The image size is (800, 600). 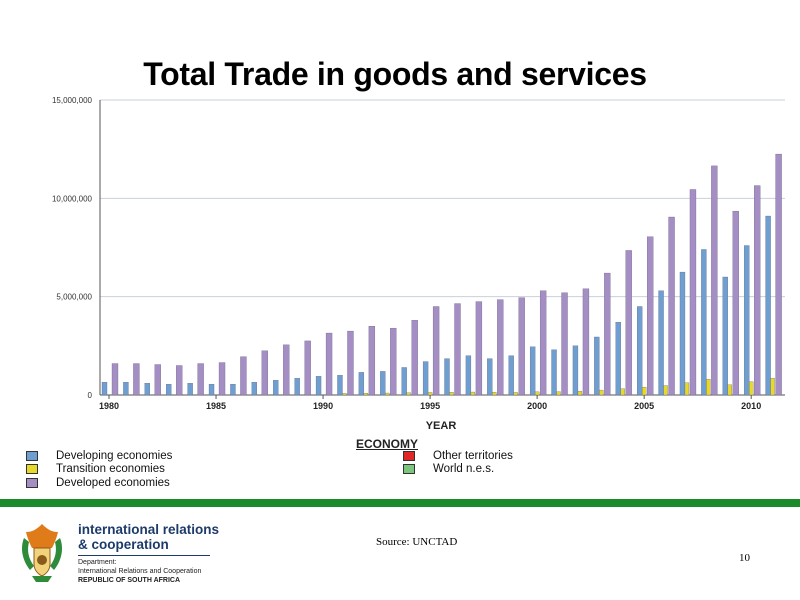 I want to click on slide-title-text: Total Trade in goods and services, so click(x=395, y=74).